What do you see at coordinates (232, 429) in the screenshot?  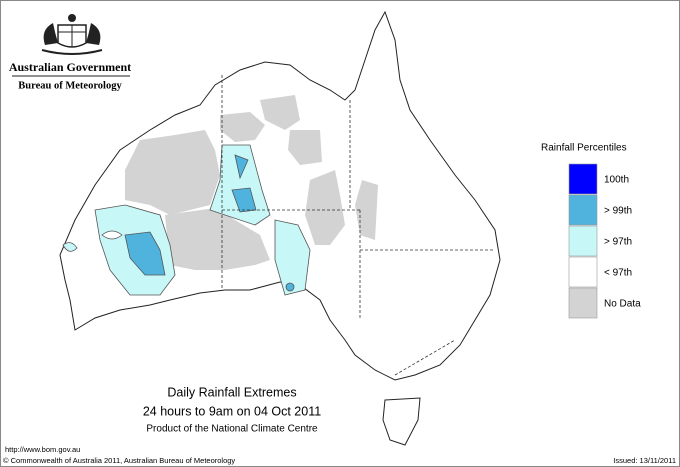 I see `caption-product: Product of the National Climate Centre` at bounding box center [232, 429].